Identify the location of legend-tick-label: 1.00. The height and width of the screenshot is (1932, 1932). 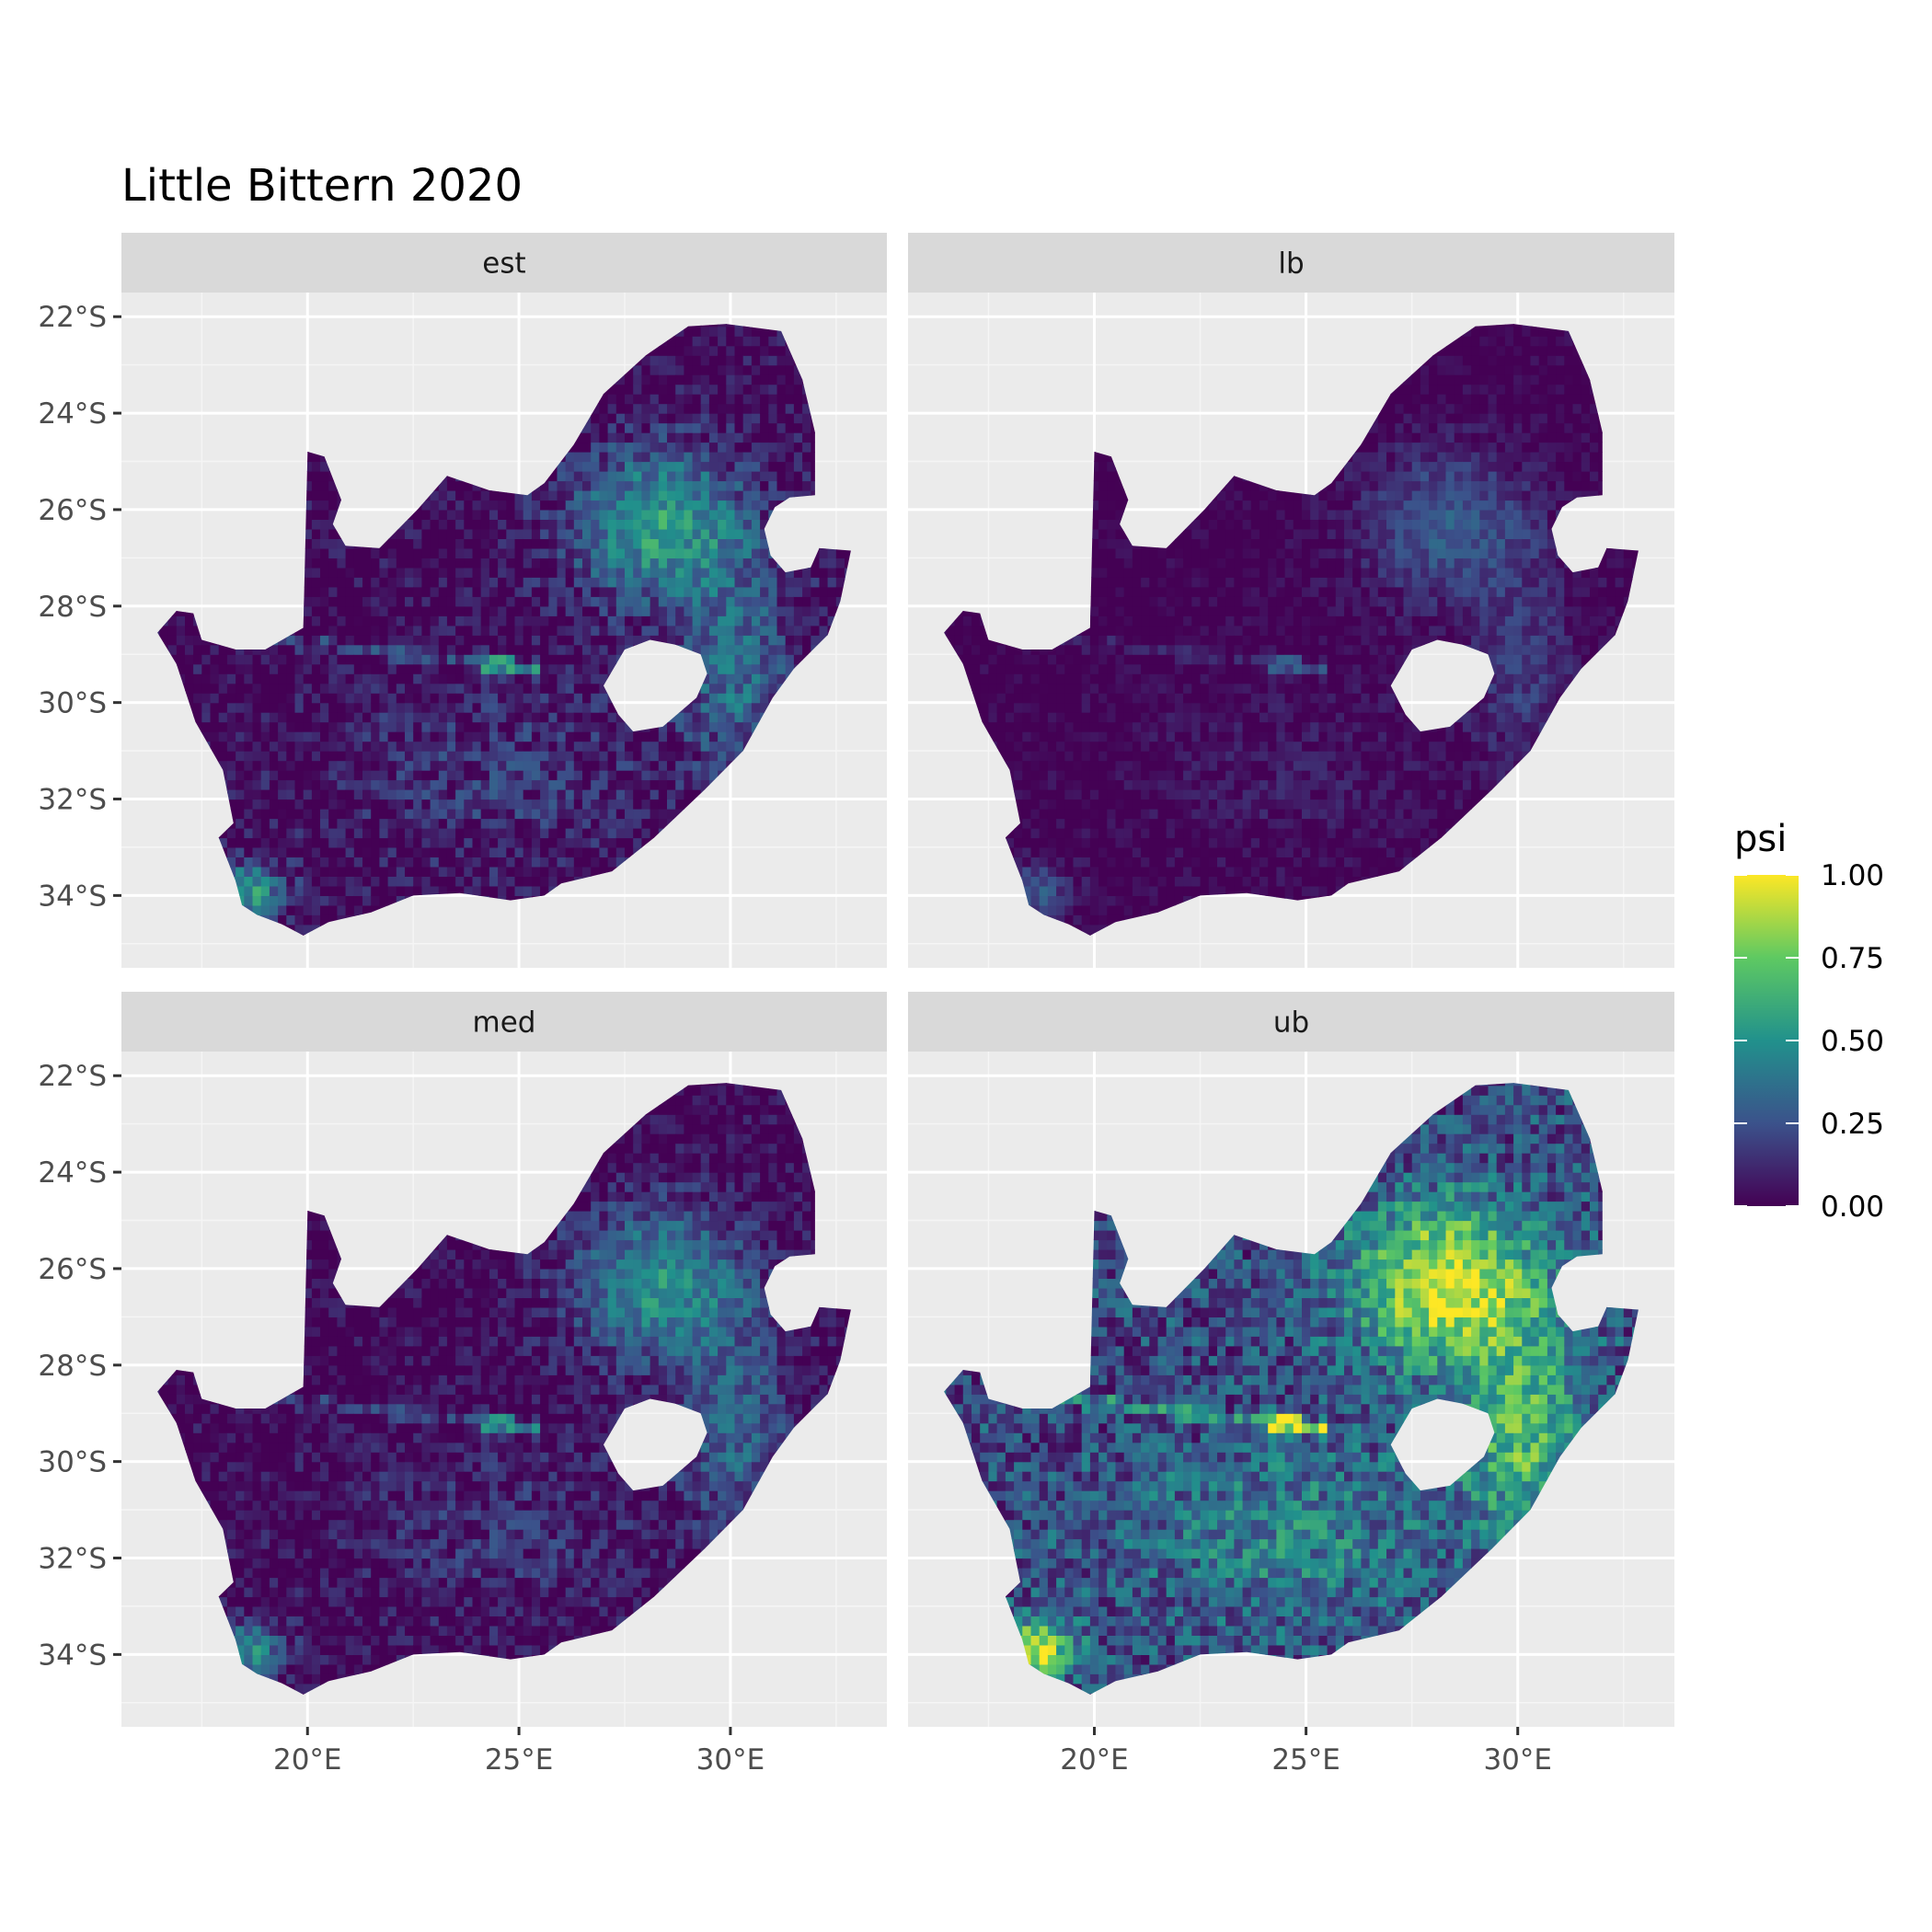
(1852, 875).